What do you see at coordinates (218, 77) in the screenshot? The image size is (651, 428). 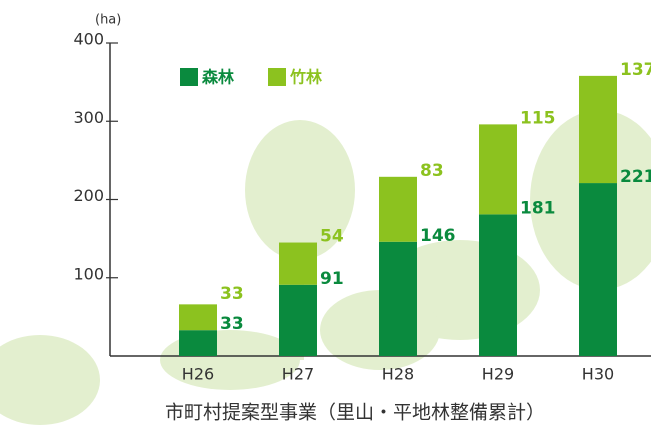 I see `legend-label: 森林` at bounding box center [218, 77].